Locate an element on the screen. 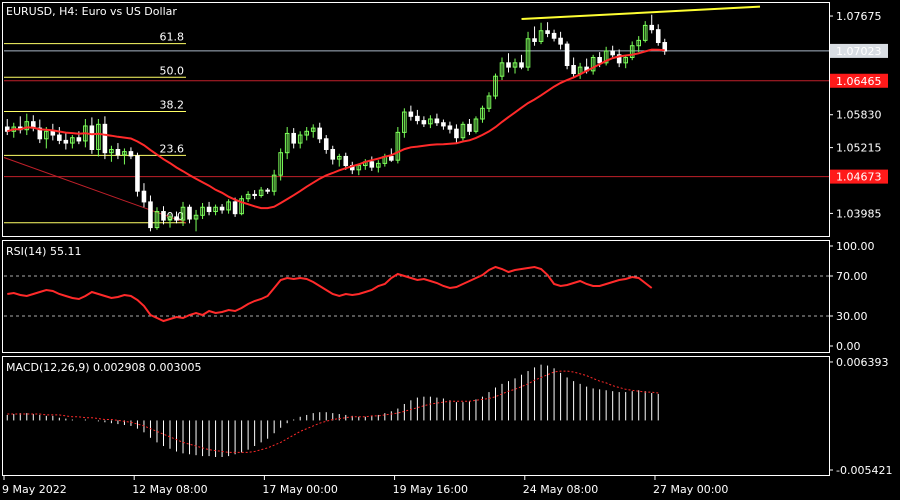  rsi-line is located at coordinates (330, 294).